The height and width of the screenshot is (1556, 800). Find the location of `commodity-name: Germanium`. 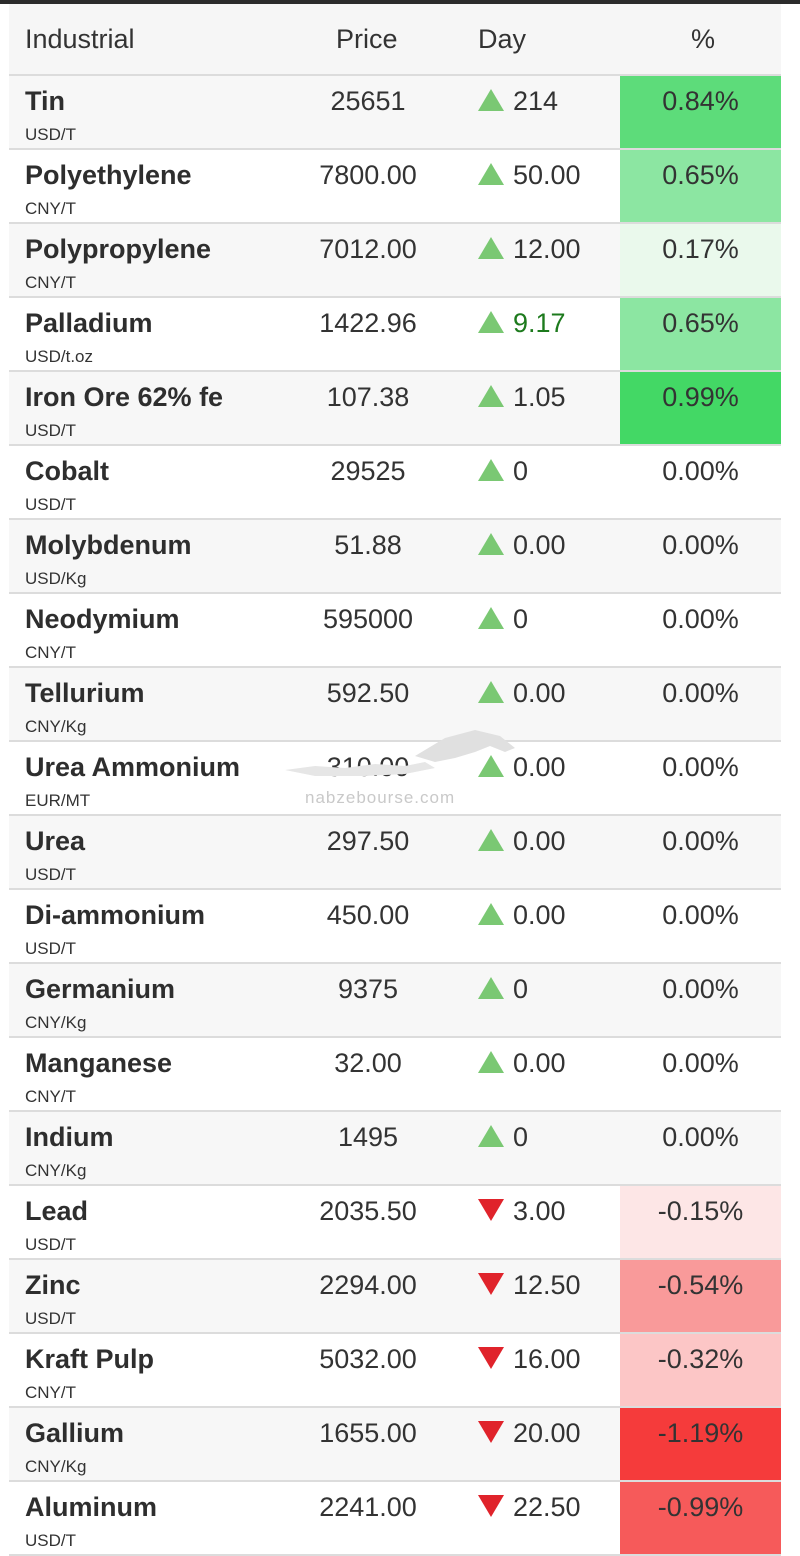

commodity-name: Germanium is located at coordinates (100, 989).